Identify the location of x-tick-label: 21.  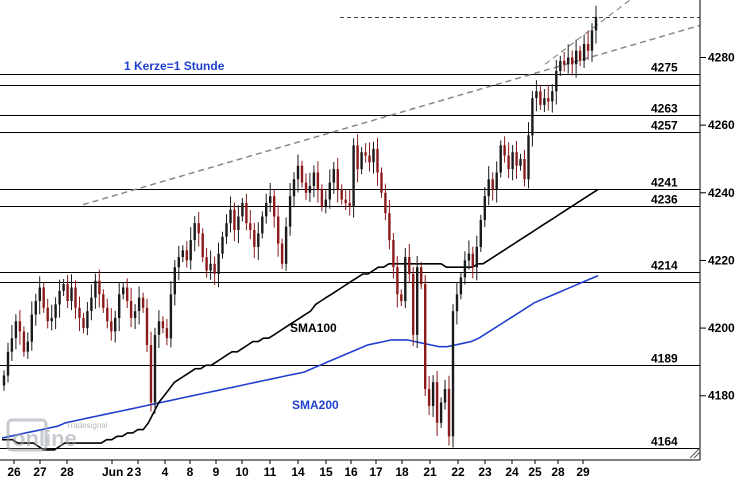
(430, 472).